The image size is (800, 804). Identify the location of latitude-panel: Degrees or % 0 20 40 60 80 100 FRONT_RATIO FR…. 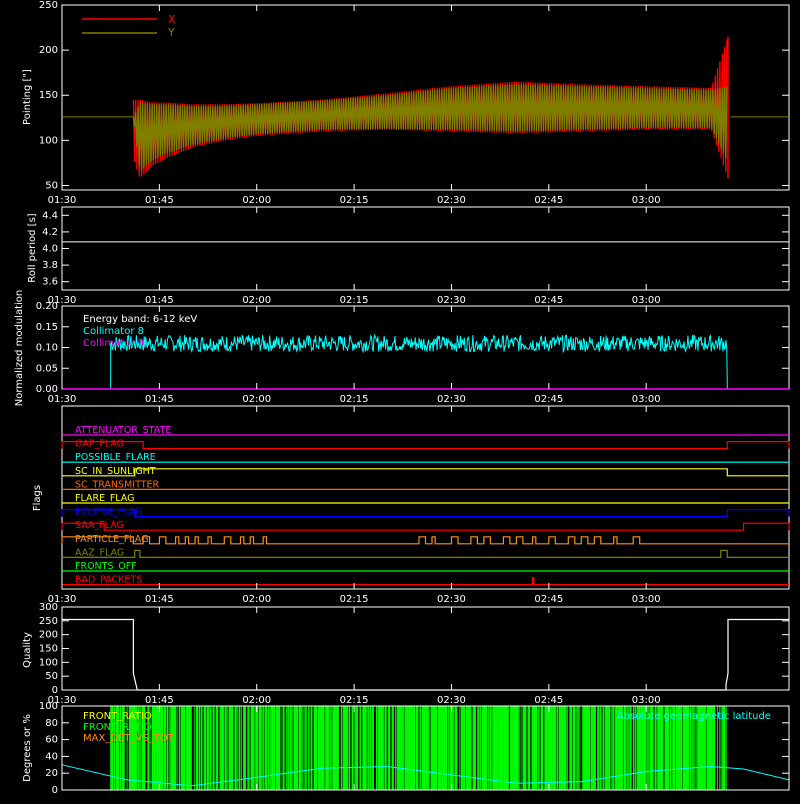
(406, 748).